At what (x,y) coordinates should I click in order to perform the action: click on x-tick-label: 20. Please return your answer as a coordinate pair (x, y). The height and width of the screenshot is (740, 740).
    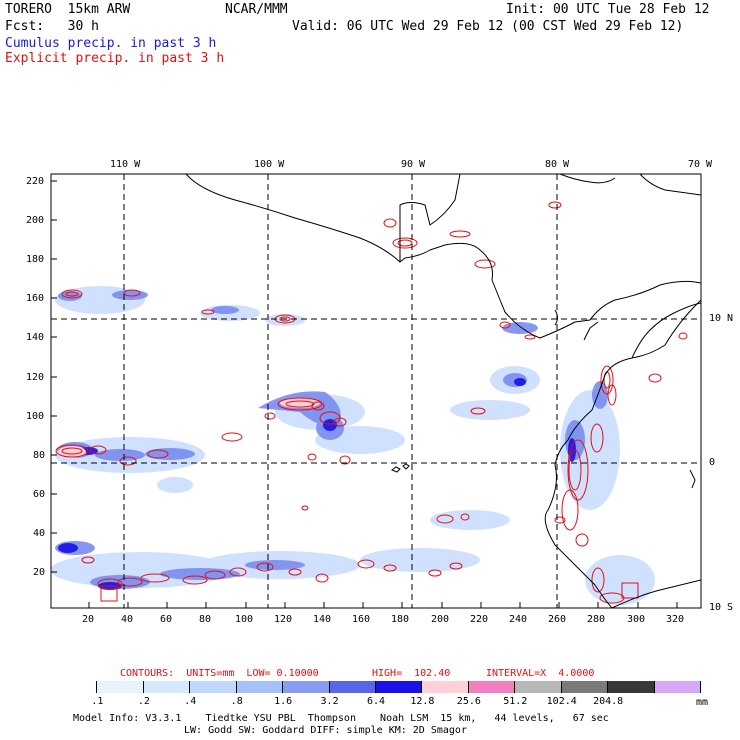
    Looking at the image, I should click on (88, 619).